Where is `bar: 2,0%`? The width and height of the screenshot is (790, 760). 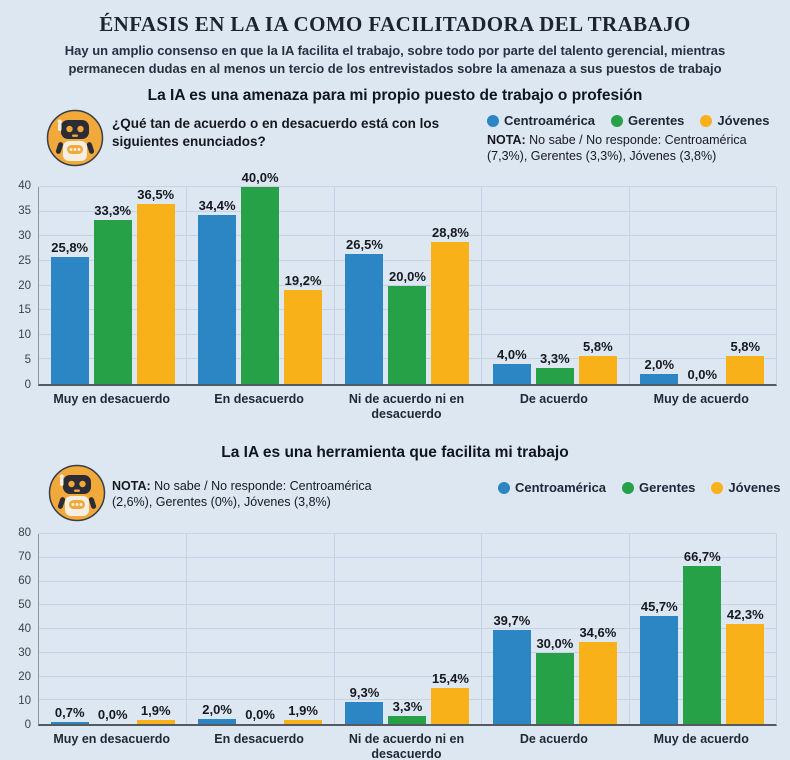 bar: 2,0% is located at coordinates (217, 713).